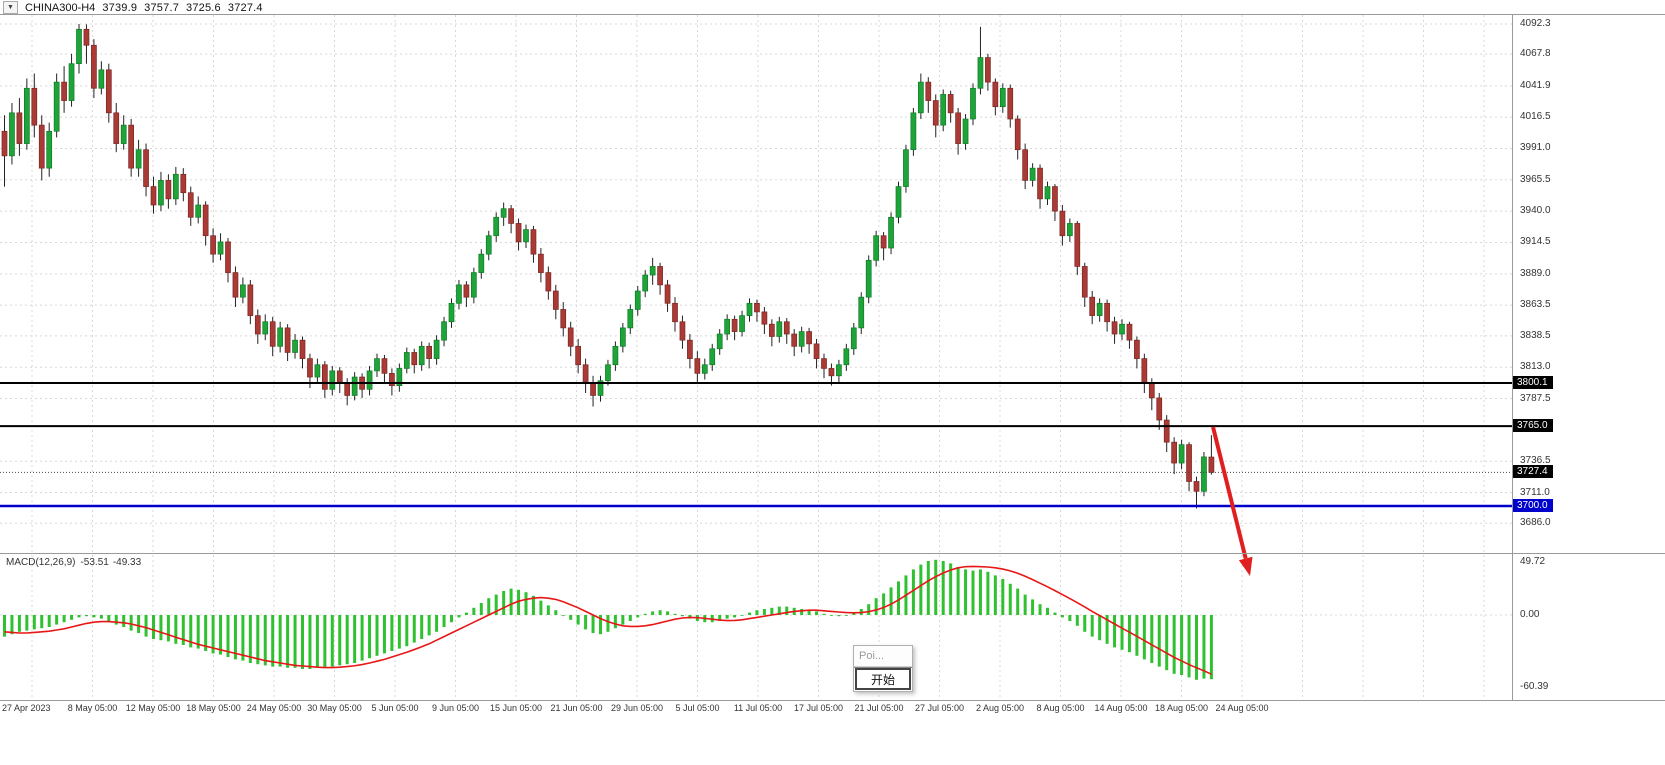  What do you see at coordinates (26, 708) in the screenshot?
I see `time-axis-label: 27 Apr 2023` at bounding box center [26, 708].